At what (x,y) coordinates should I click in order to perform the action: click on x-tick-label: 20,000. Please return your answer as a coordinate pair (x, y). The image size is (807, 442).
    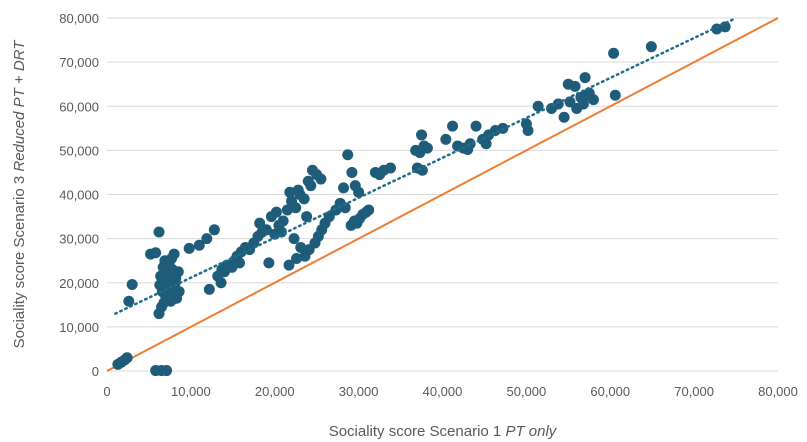
    Looking at the image, I should click on (275, 391).